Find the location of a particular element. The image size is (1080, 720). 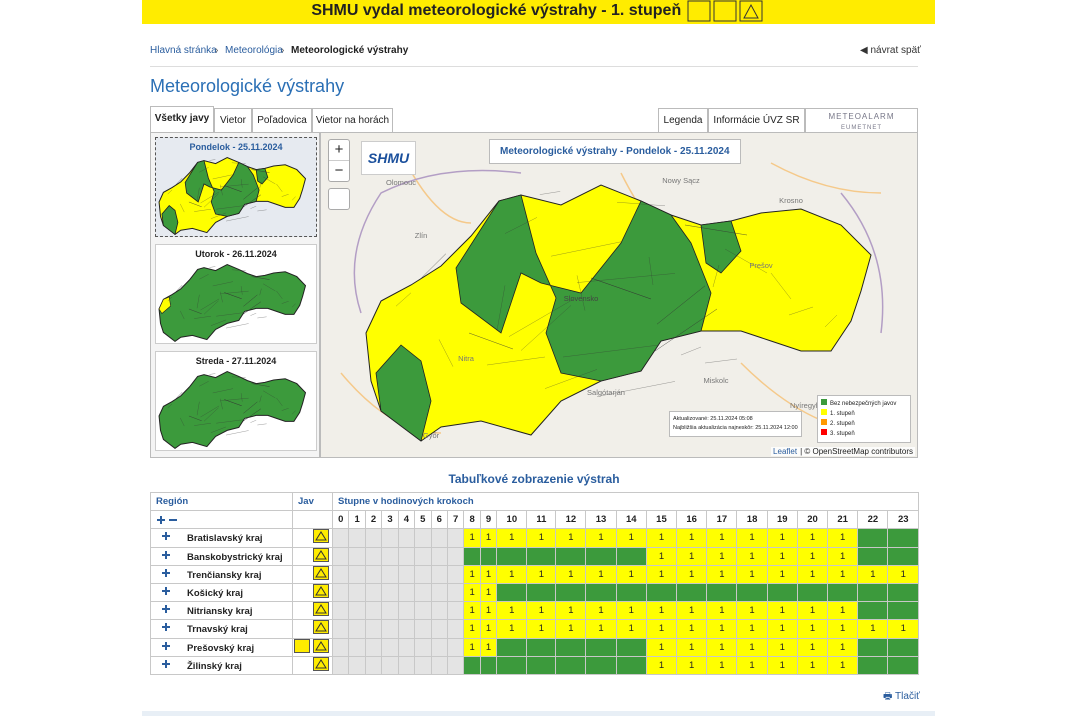

hour-label: 7 is located at coordinates (455, 520).